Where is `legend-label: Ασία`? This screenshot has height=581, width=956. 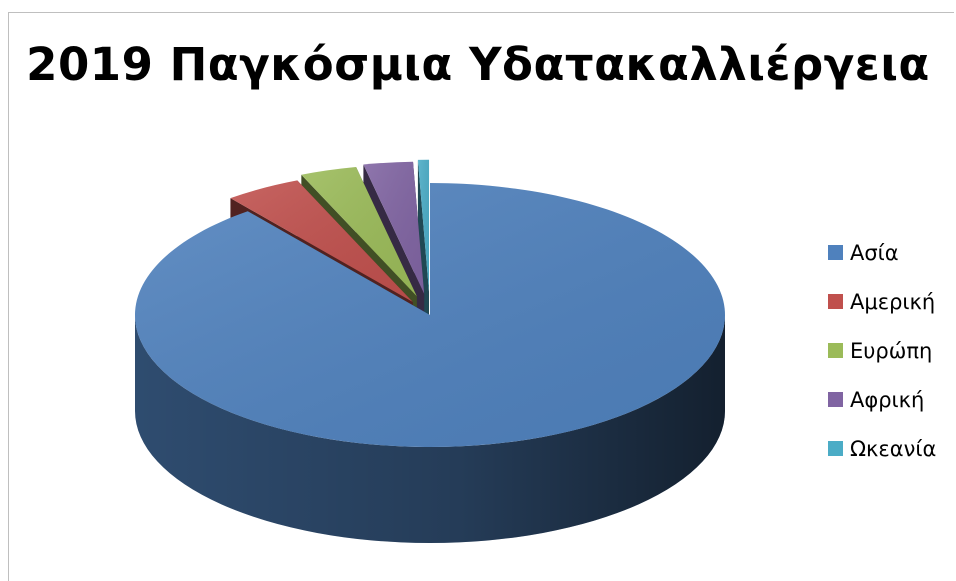 legend-label: Ασία is located at coordinates (874, 252).